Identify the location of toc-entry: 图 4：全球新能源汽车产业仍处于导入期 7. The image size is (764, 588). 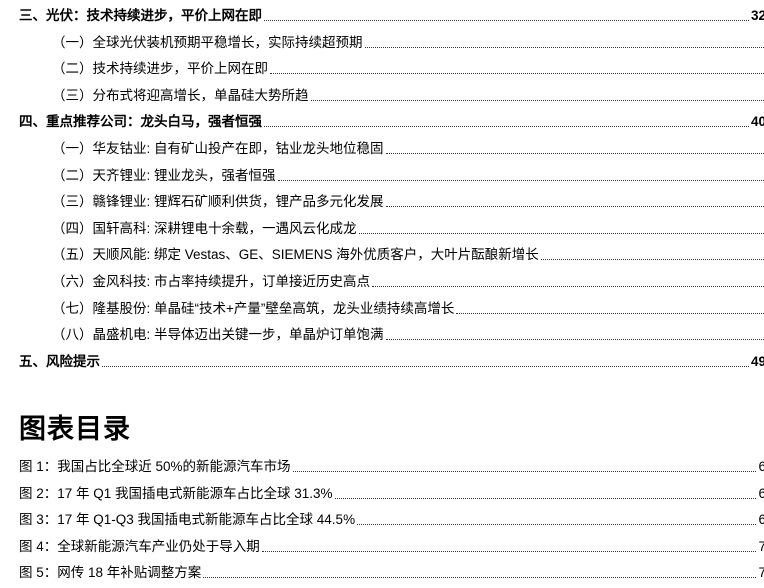
(382, 545).